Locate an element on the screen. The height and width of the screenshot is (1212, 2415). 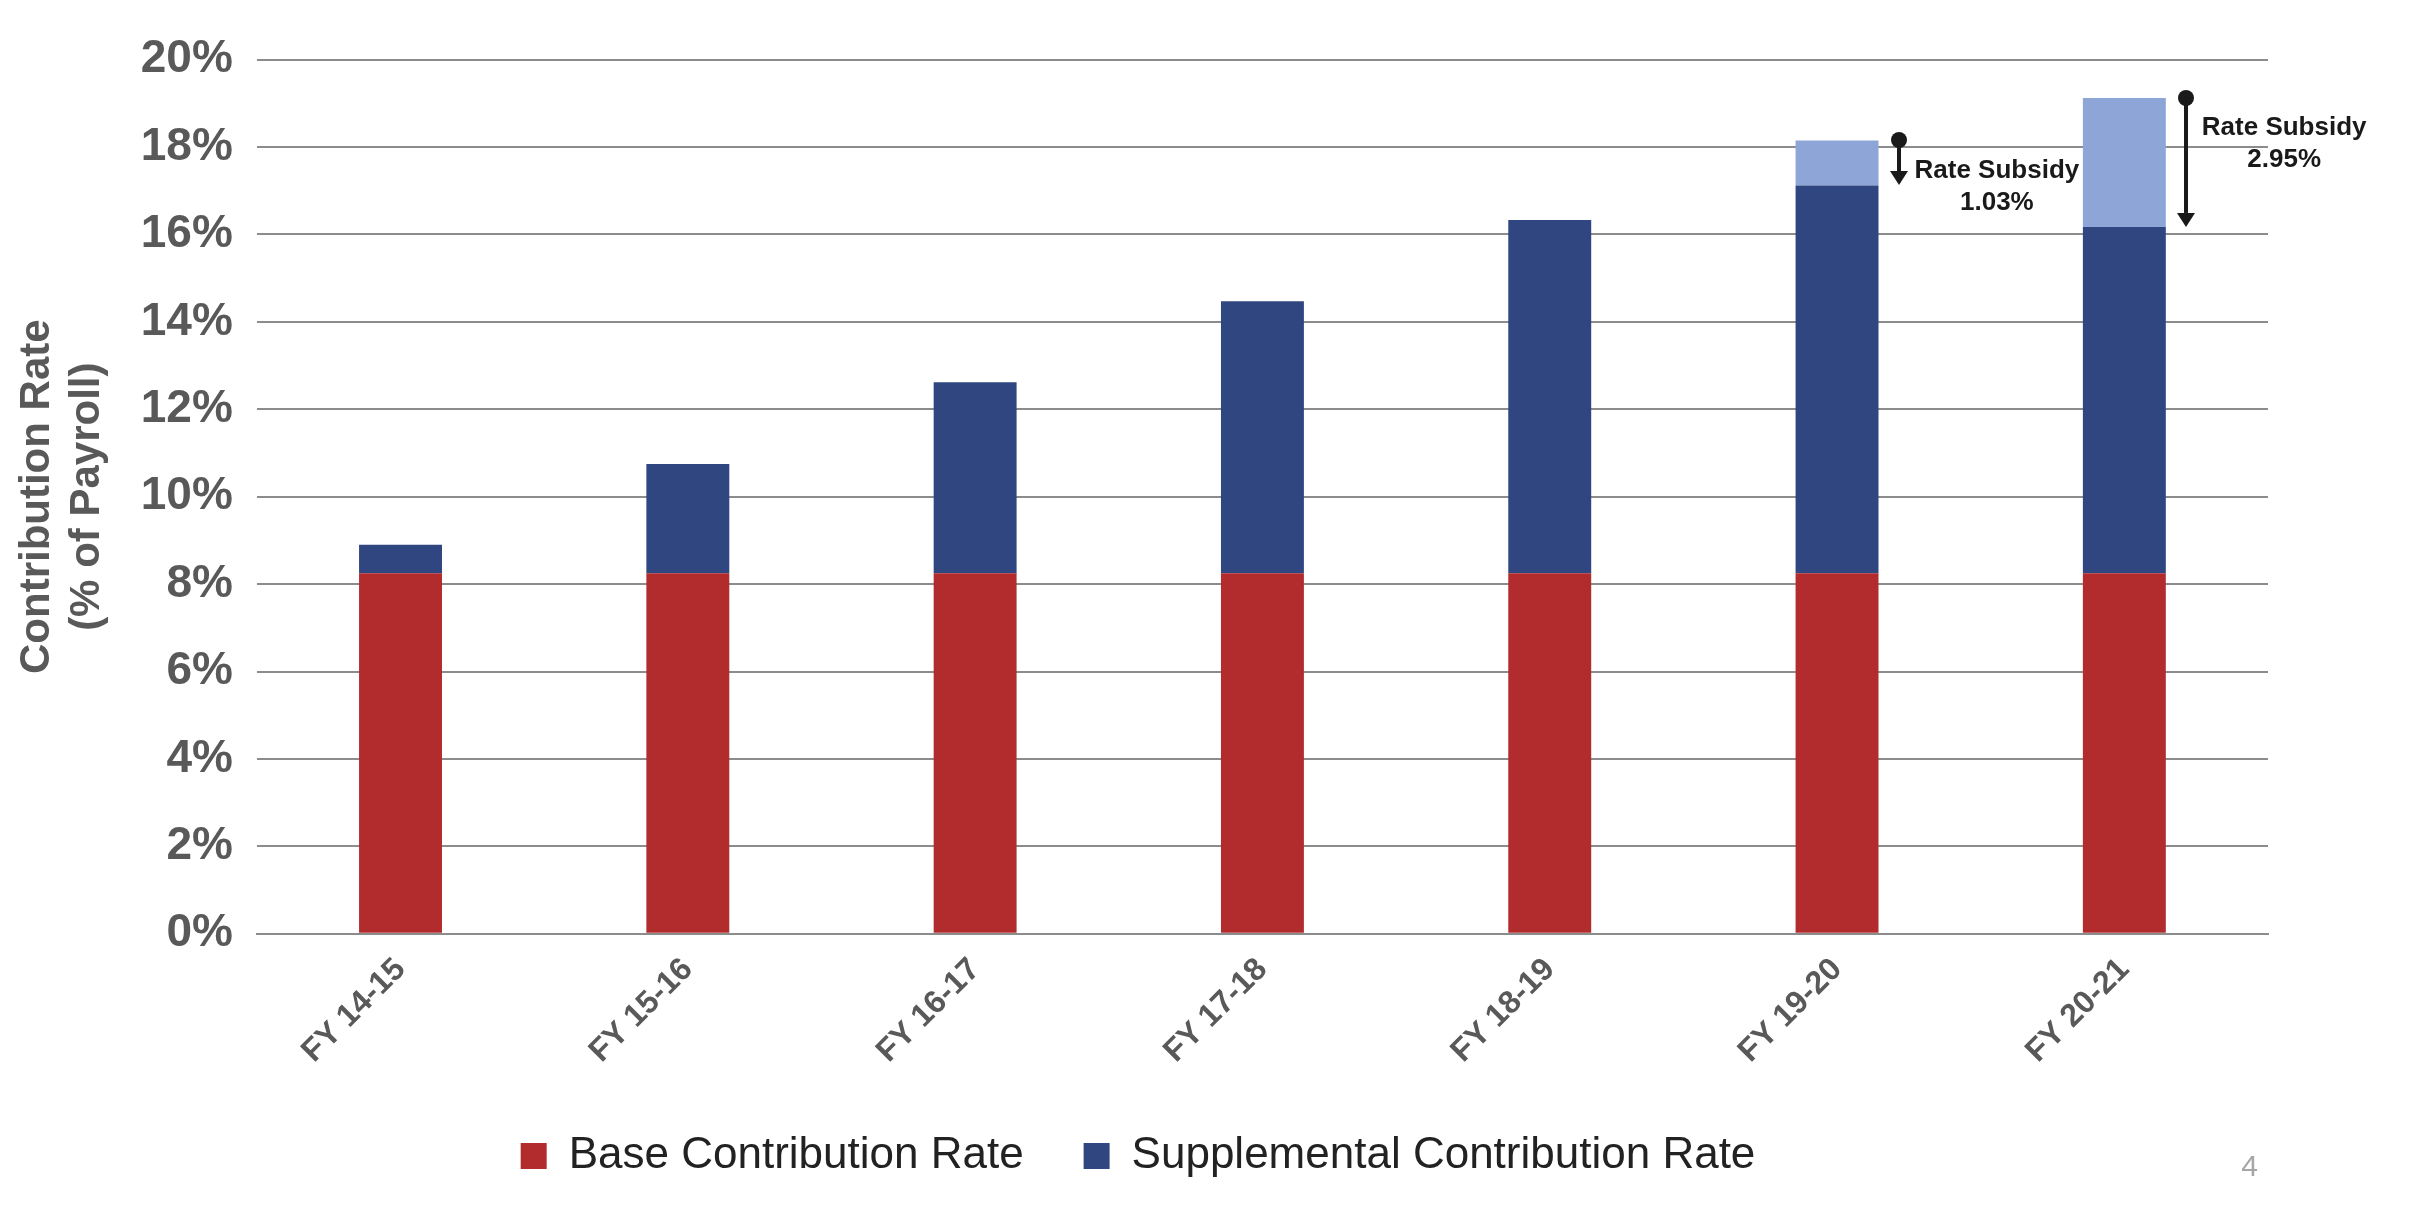
y-axis-title: Contribution Rate is located at coordinates (34, 496).